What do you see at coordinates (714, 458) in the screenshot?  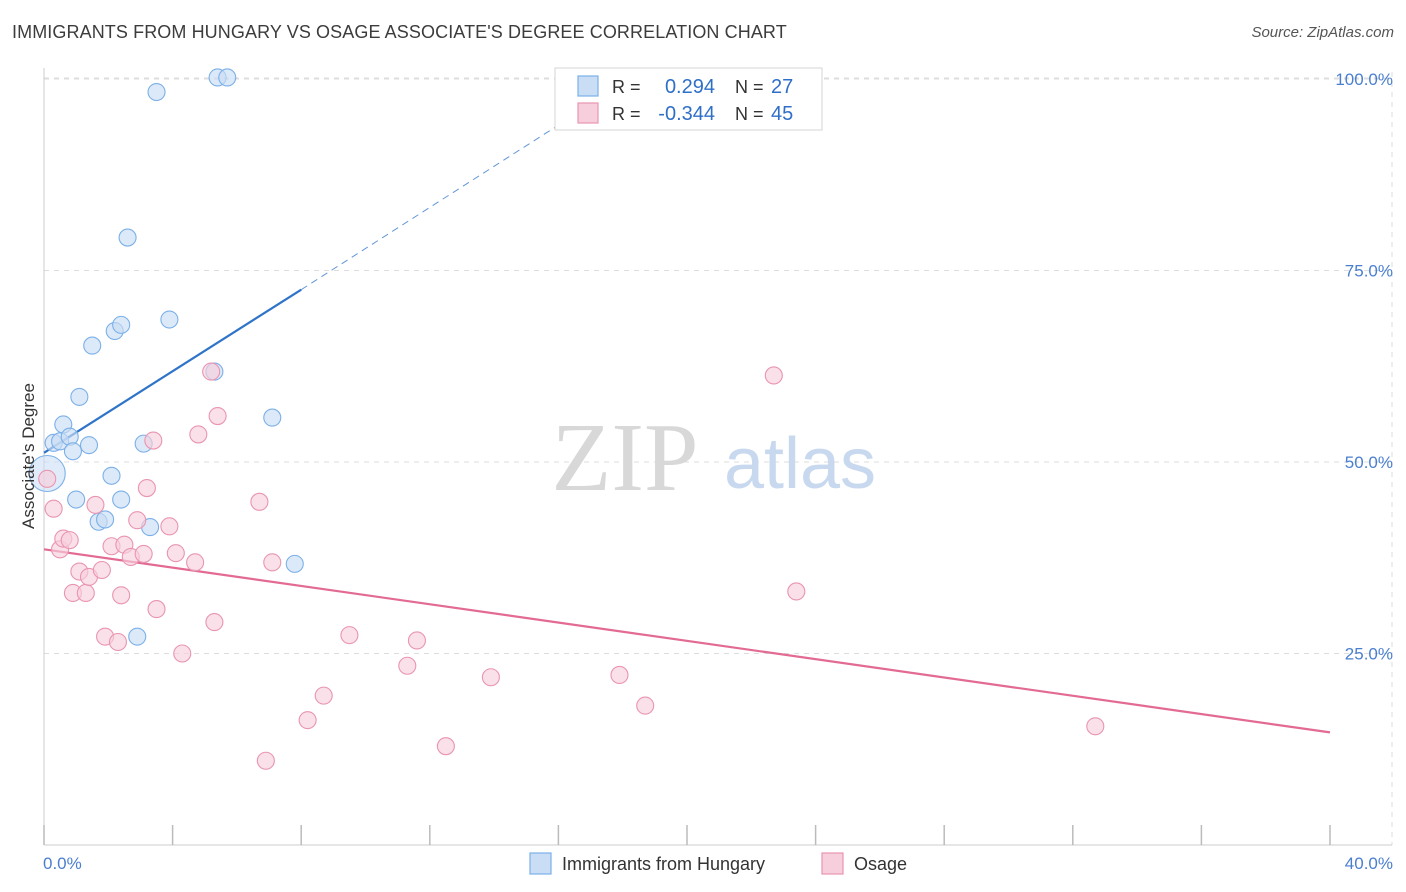 I see `watermark: ZIP atlas` at bounding box center [714, 458].